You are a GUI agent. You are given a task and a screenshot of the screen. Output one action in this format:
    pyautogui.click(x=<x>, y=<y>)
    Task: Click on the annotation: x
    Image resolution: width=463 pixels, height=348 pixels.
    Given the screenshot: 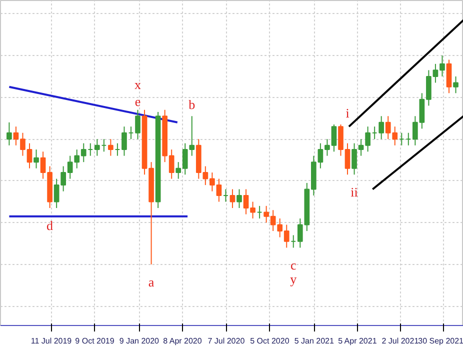 What is the action you would take?
    pyautogui.click(x=138, y=84)
    